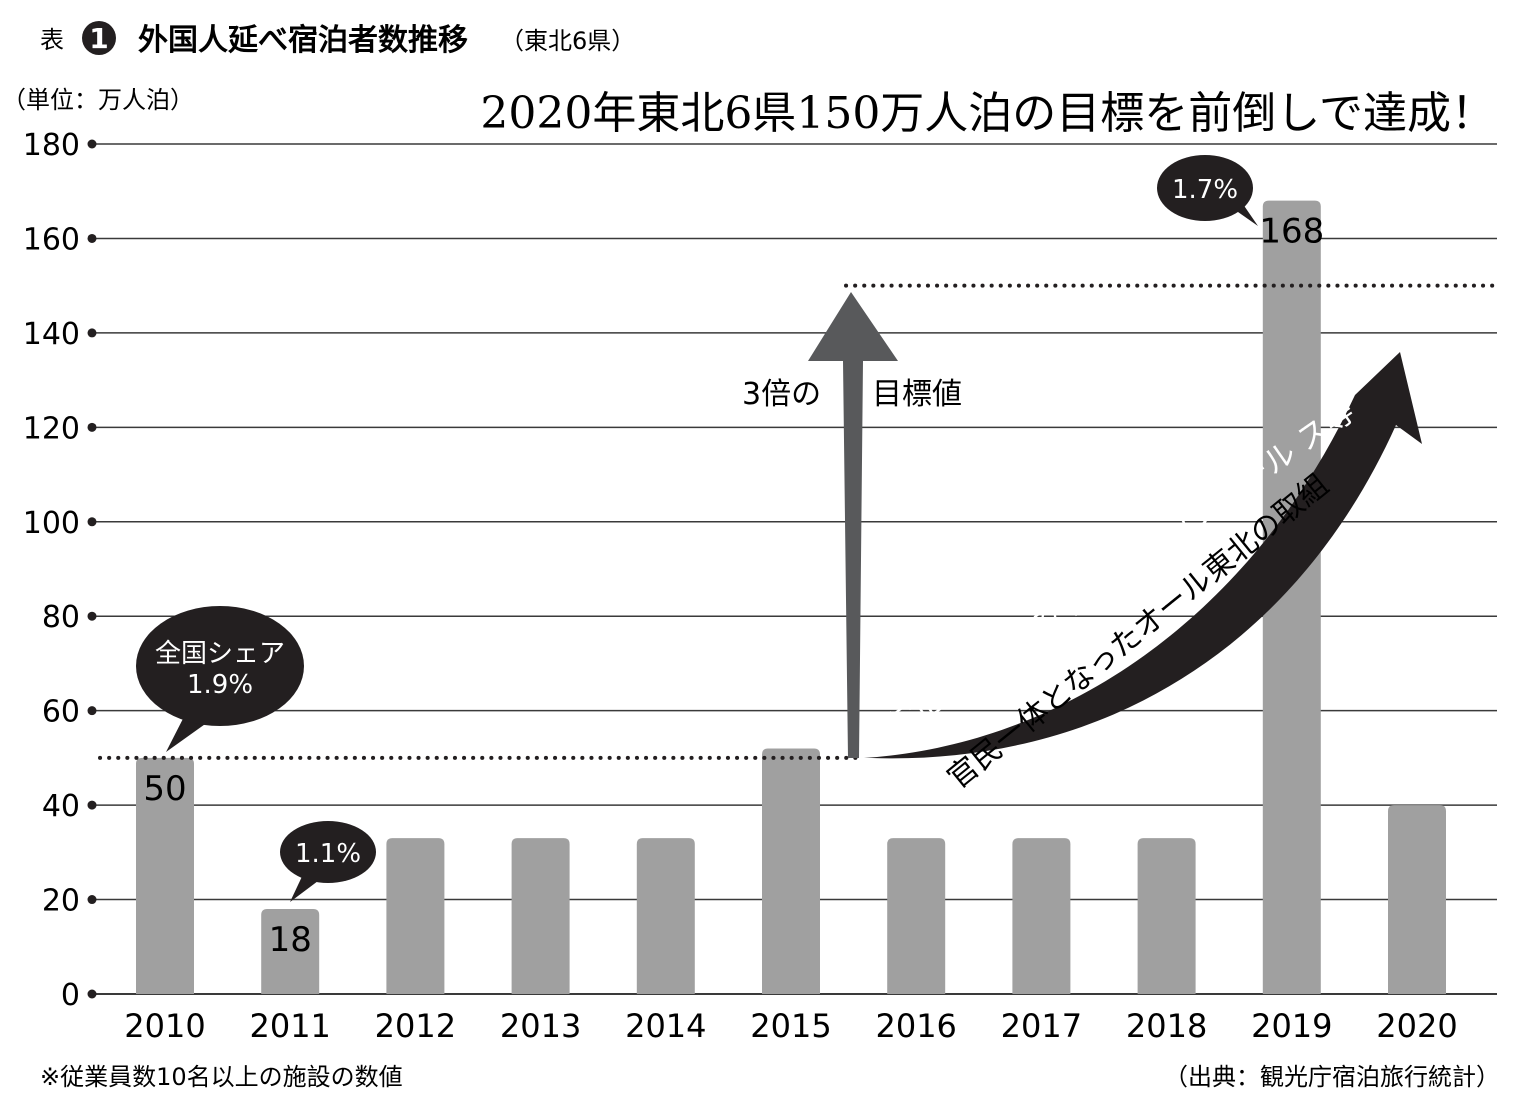  I want to click on bar-2017, so click(1041, 916).